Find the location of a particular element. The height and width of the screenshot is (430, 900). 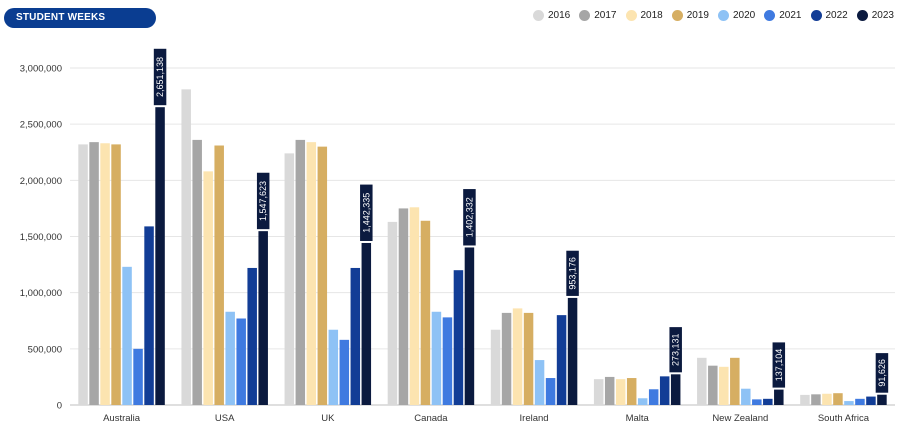

legend-item-2021: 2021 is located at coordinates (783, 15).